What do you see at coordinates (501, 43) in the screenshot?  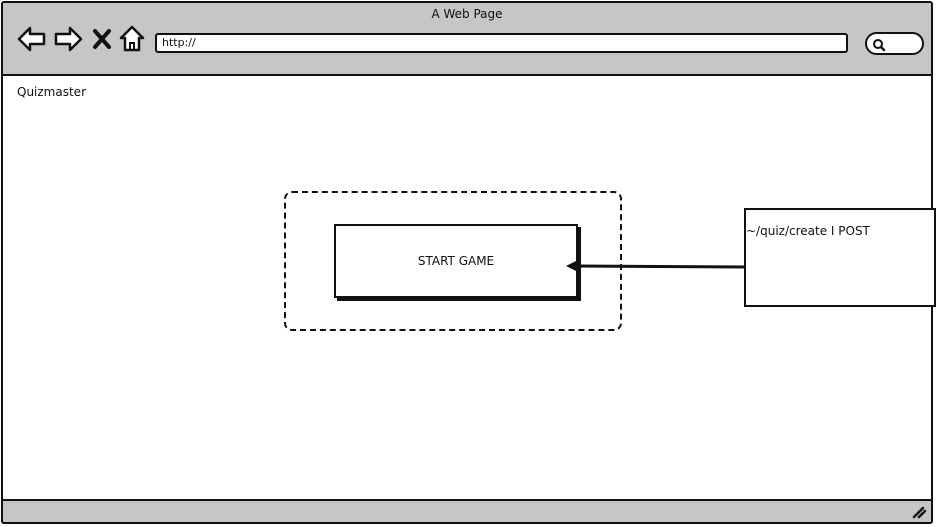 I see `address-bar: http://` at bounding box center [501, 43].